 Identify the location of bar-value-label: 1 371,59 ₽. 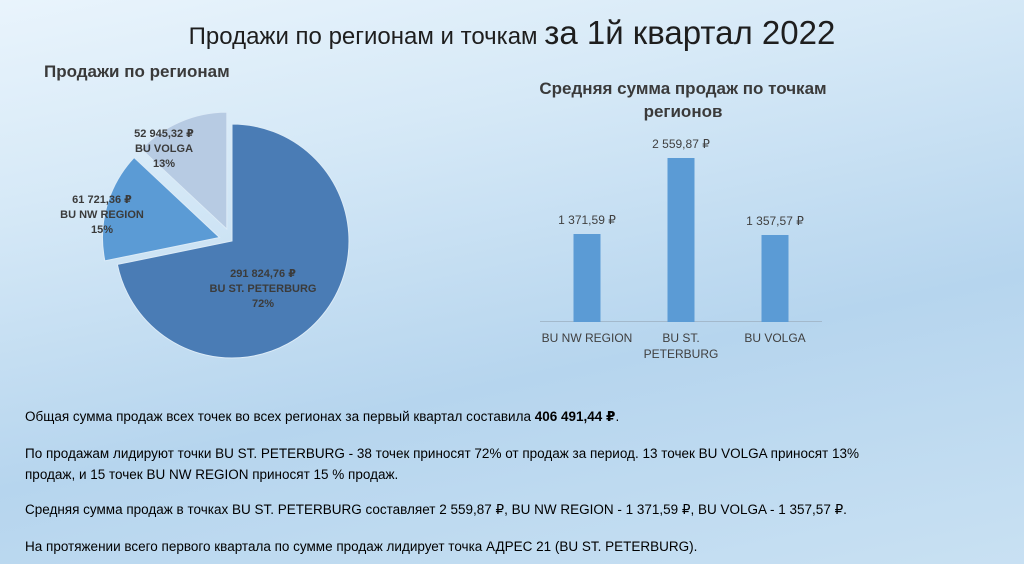
(587, 220).